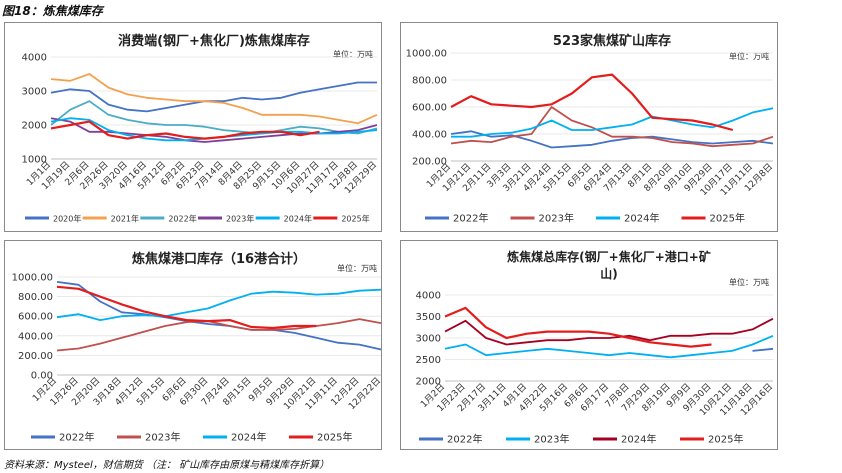 Image resolution: width=842 pixels, height=473 pixels. Describe the element at coordinates (52, 11) in the screenshot. I see `figure-title: 图18：炼焦煤库存` at that location.